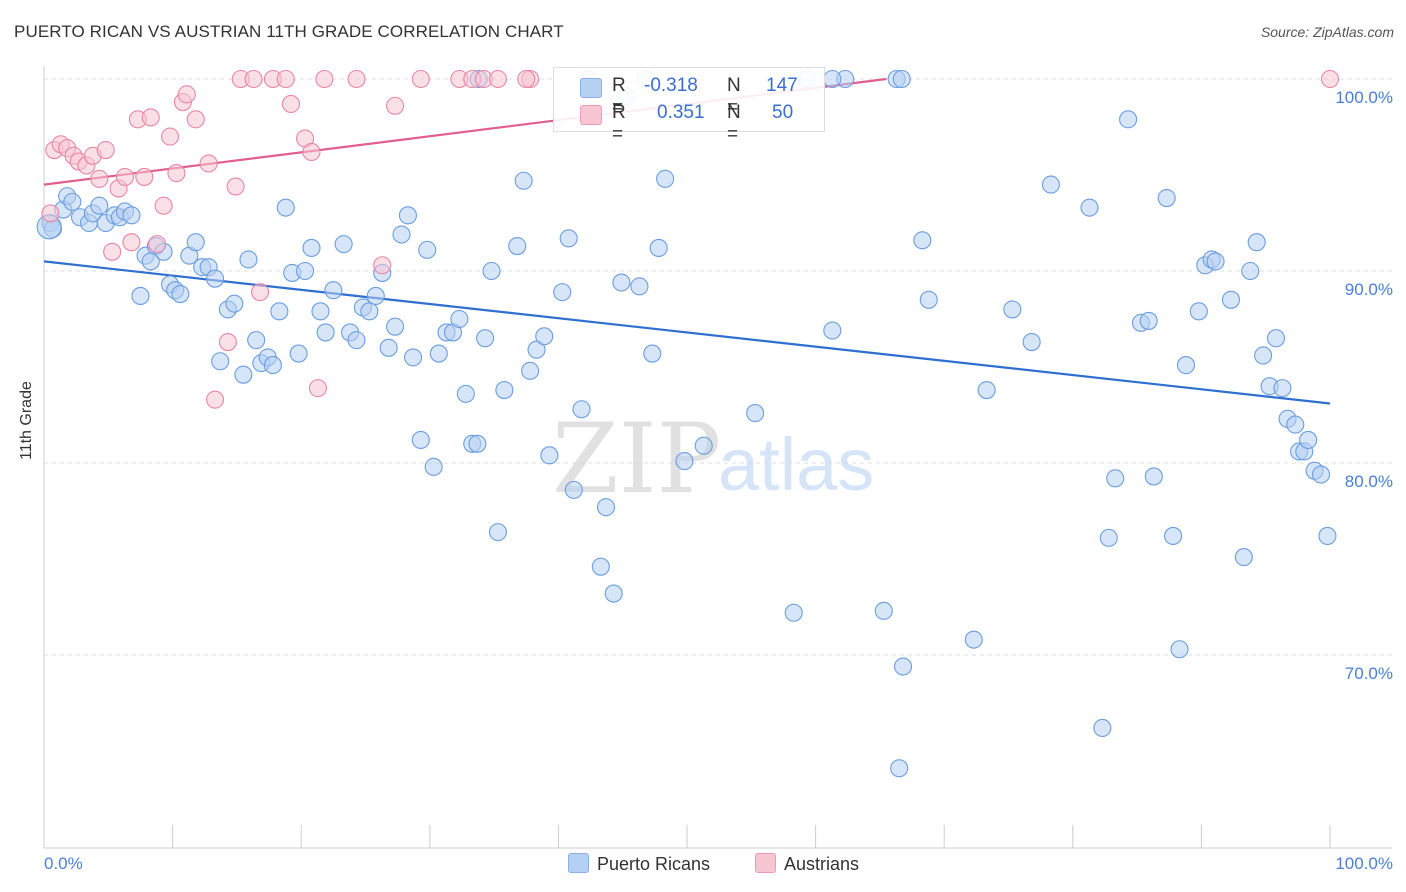 The width and height of the screenshot is (1406, 892). What do you see at coordinates (578, 863) in the screenshot?
I see `legend-swatch-blue` at bounding box center [578, 863].